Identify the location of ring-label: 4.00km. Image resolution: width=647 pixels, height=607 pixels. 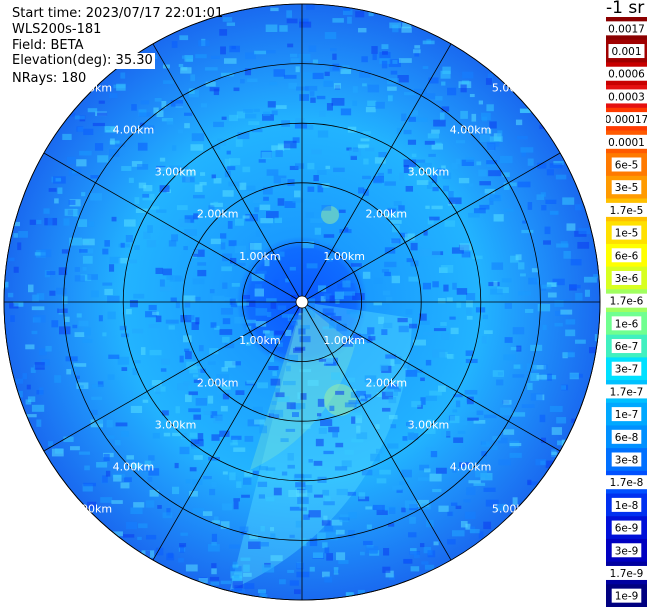
(471, 467).